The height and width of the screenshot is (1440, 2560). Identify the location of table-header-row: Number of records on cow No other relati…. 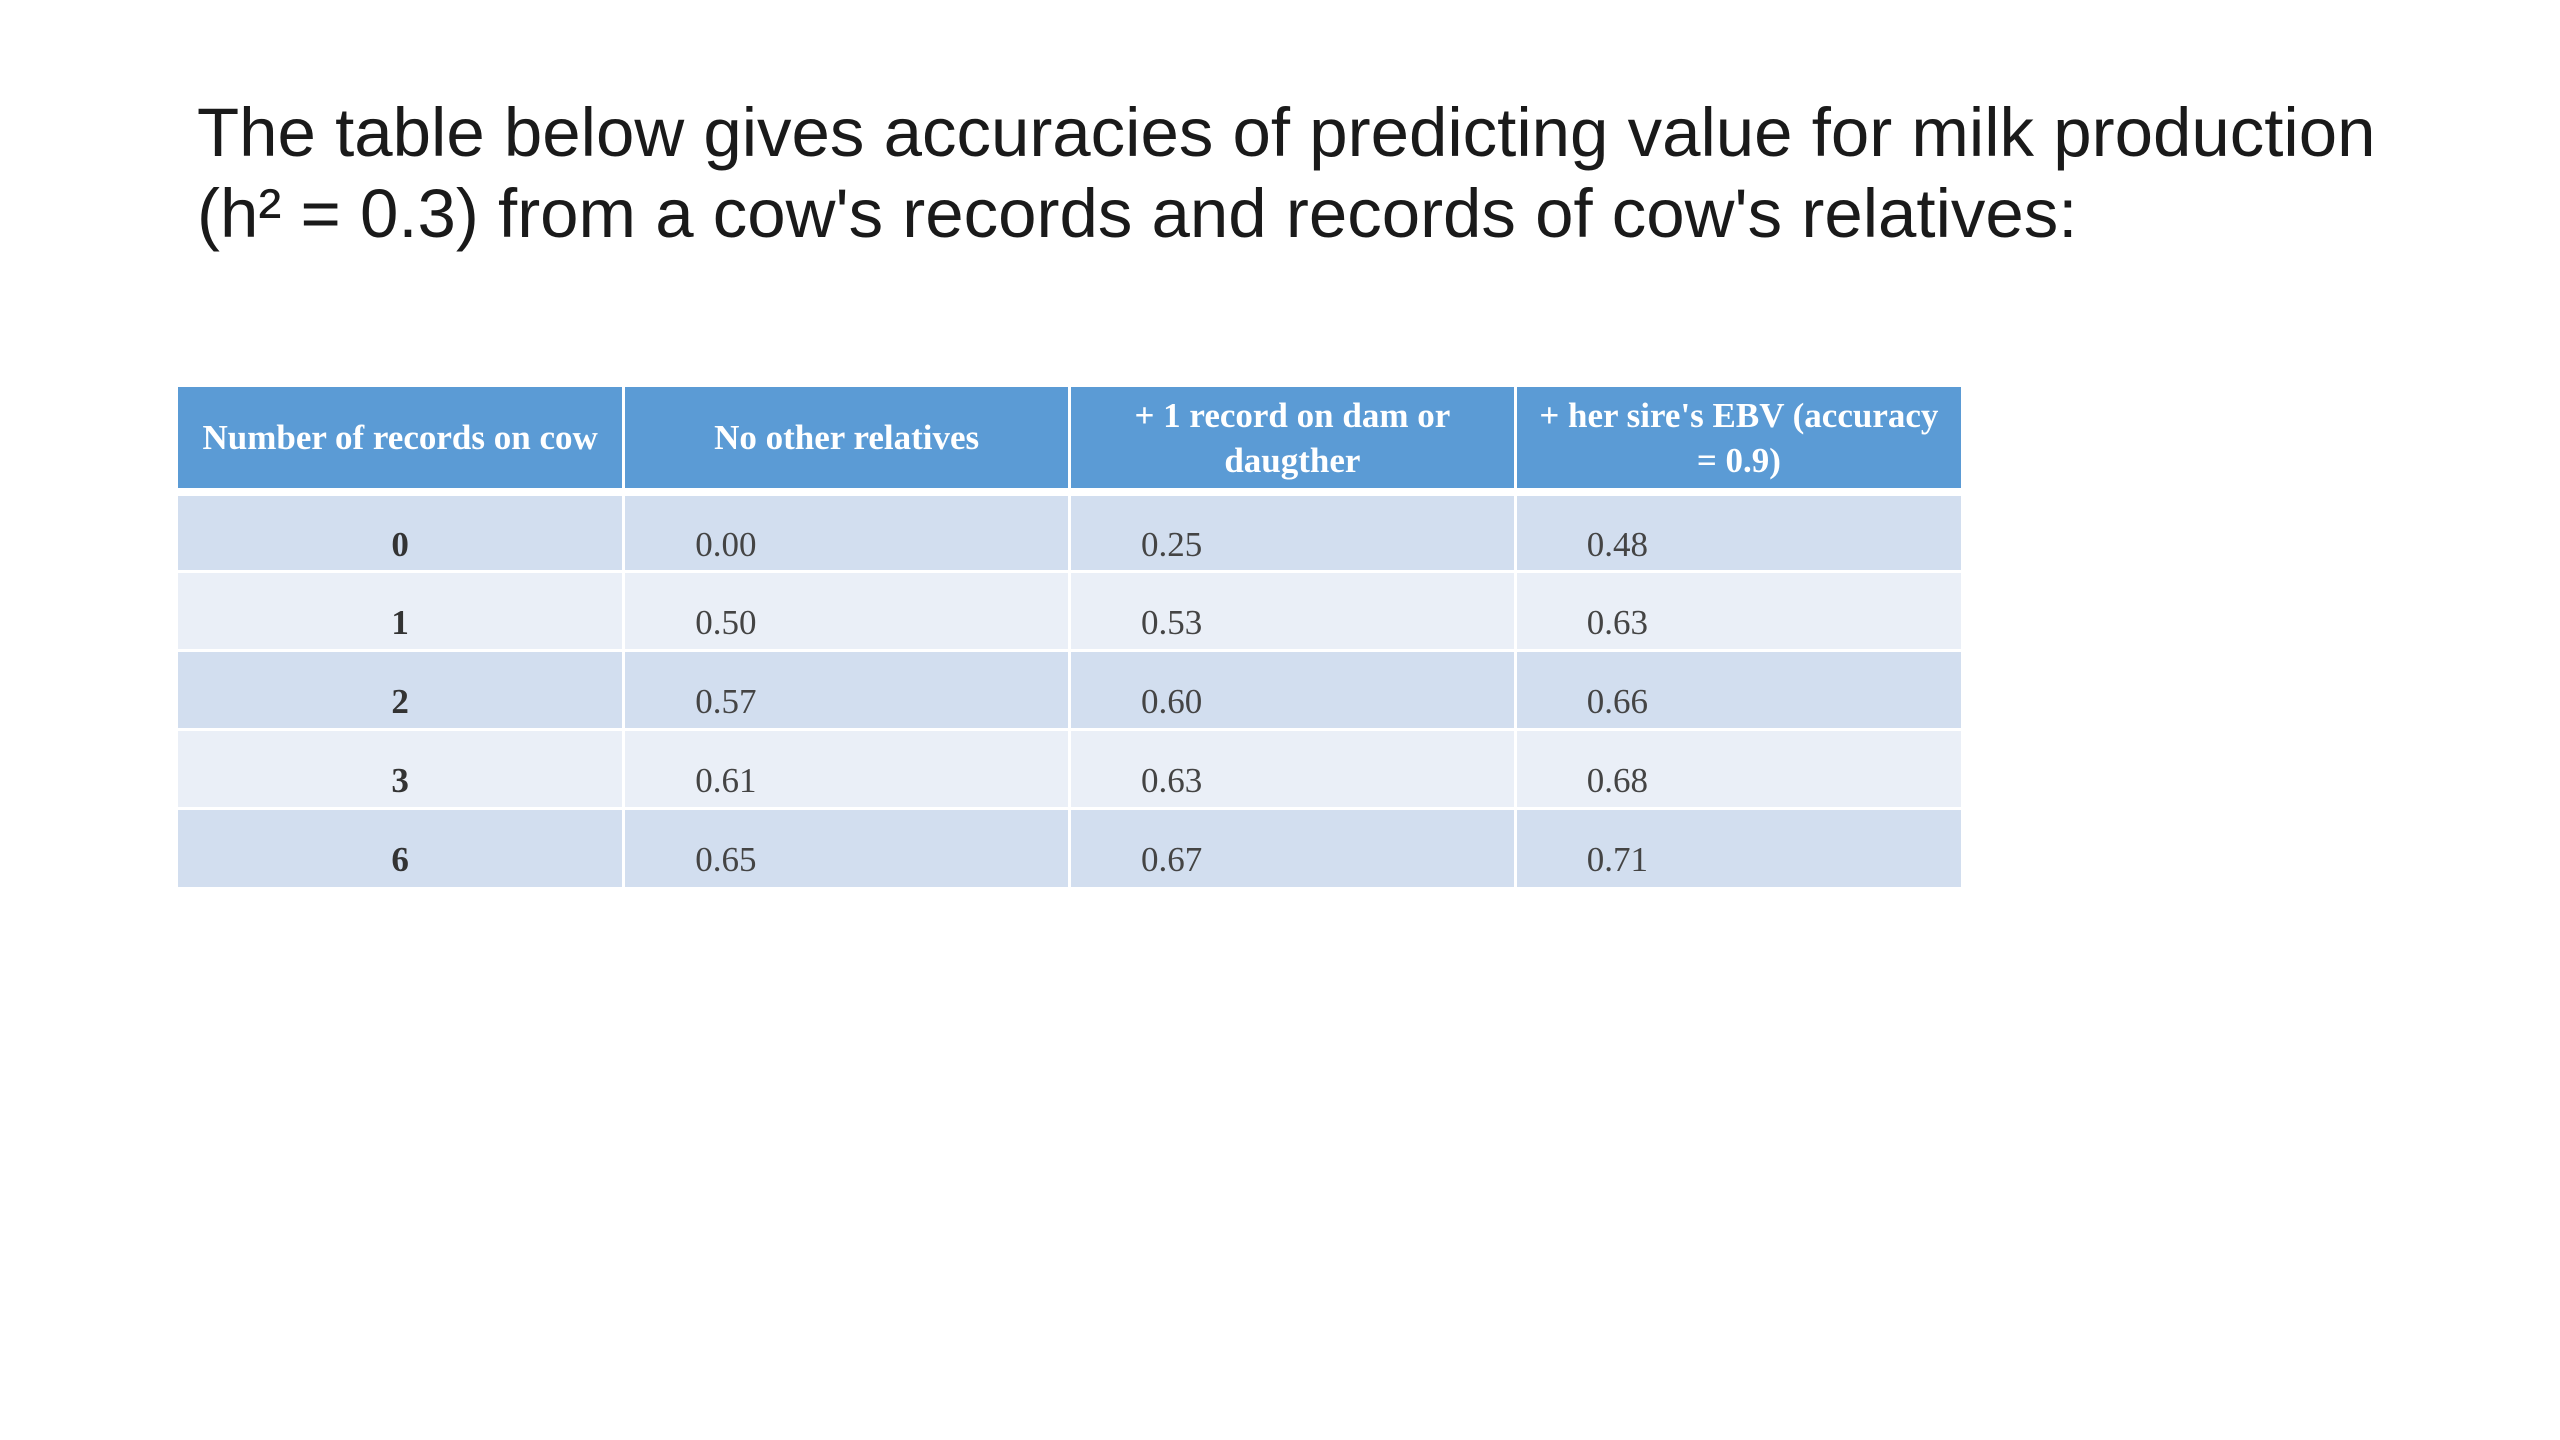
(1069, 441).